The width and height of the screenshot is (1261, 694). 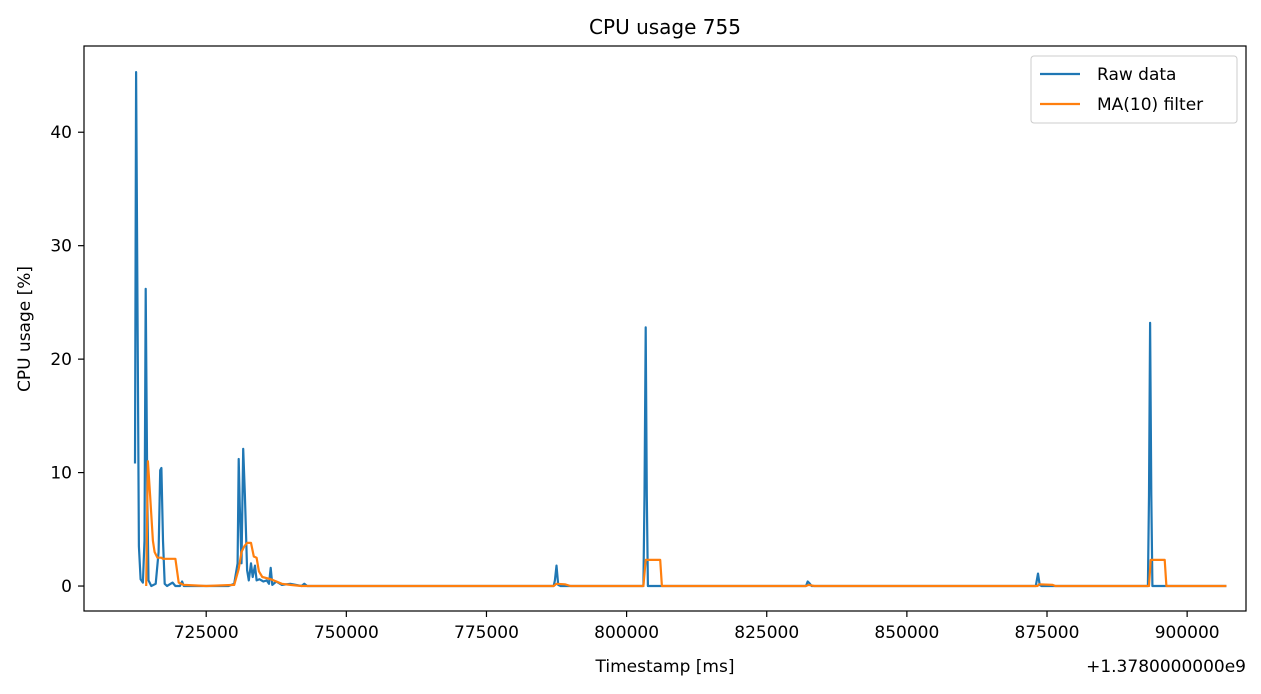 What do you see at coordinates (1166, 667) in the screenshot?
I see `x-axis-offset-label: +1.3780000000e9` at bounding box center [1166, 667].